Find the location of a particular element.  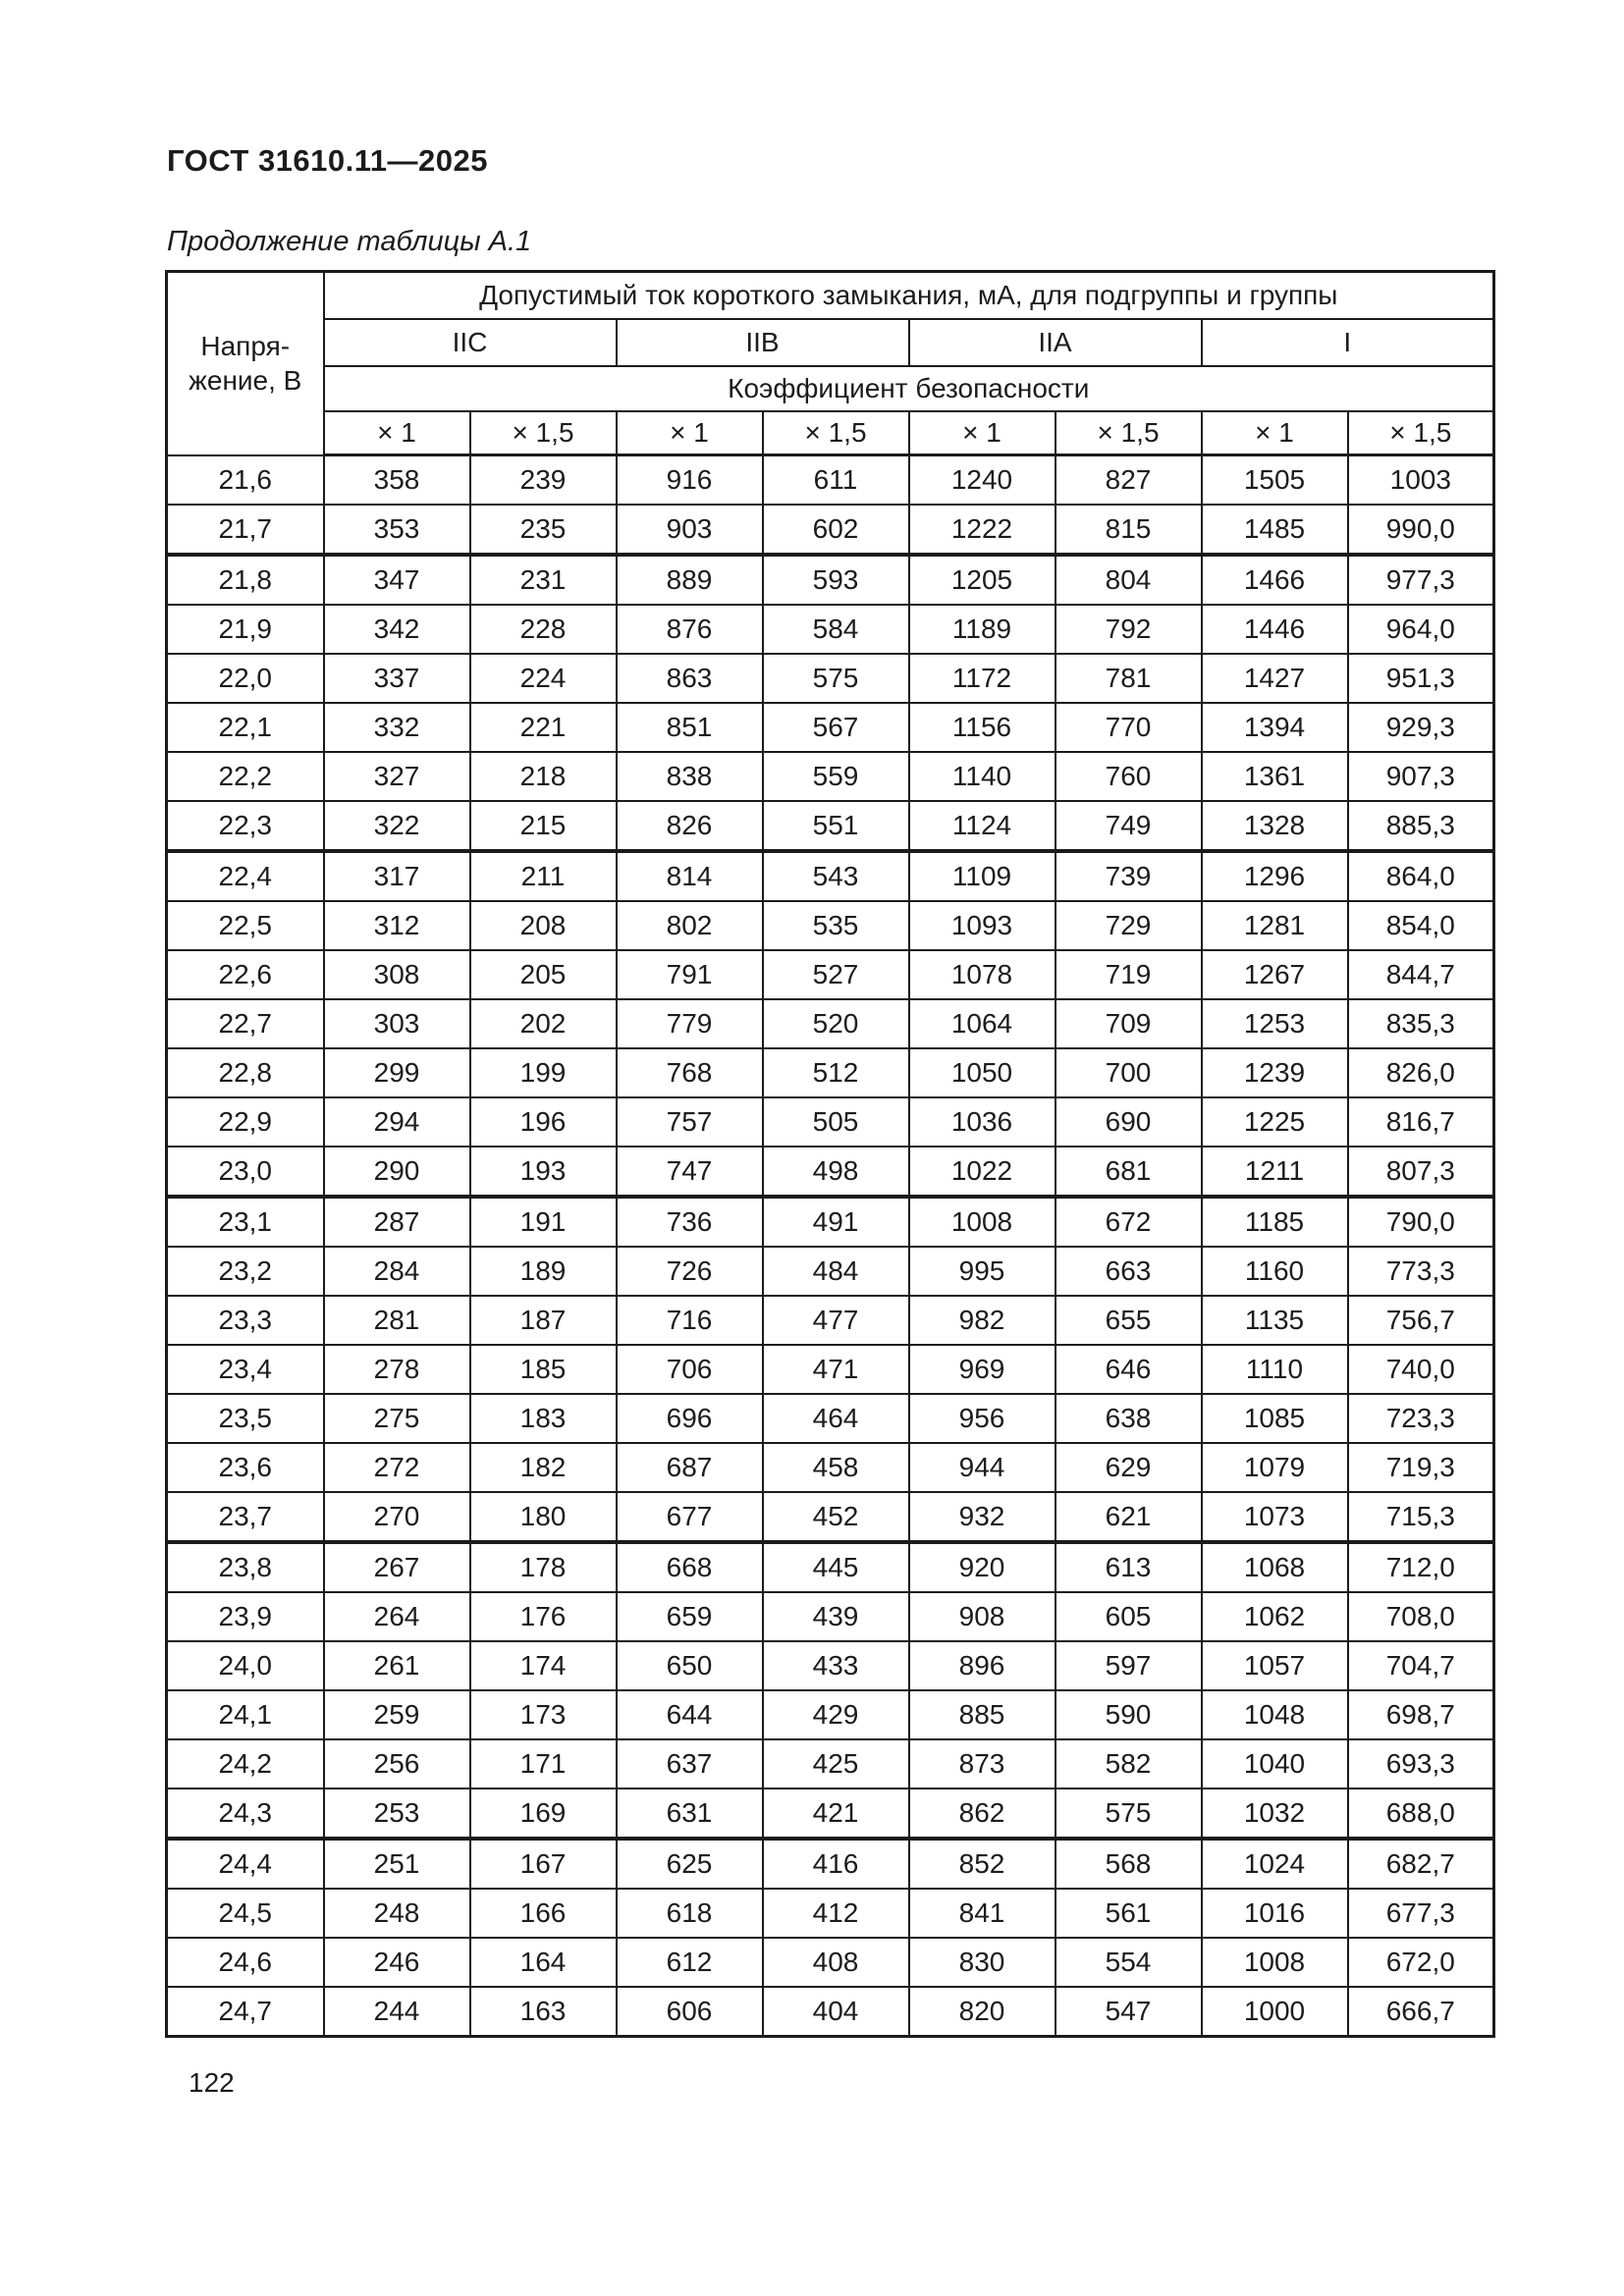

current-cell: 182 is located at coordinates (543, 1467).